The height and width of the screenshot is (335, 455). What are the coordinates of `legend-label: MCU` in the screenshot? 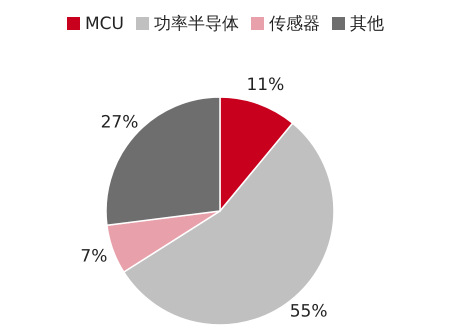 It's located at (104, 24).